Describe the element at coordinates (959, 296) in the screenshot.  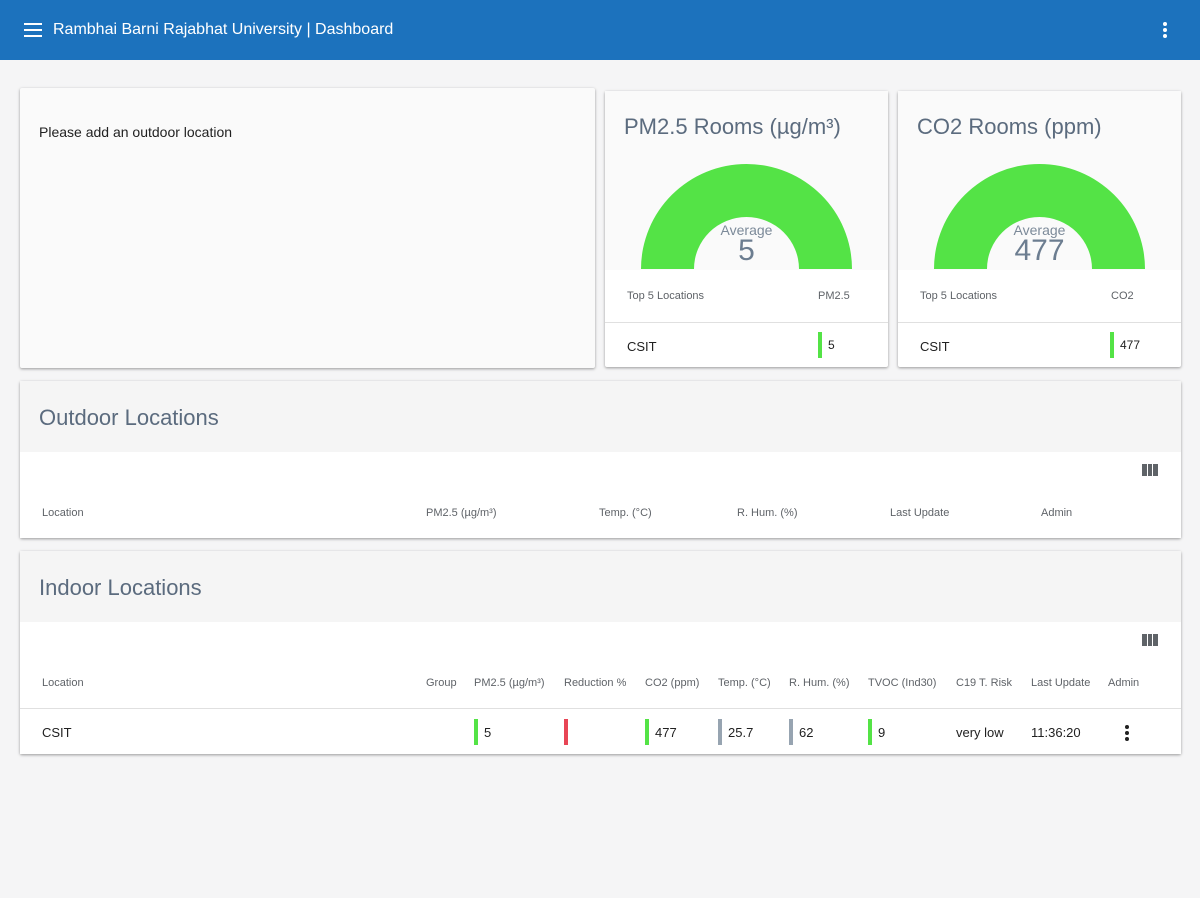
I see `co2-top-locations-header: Top 5 Locations` at that location.